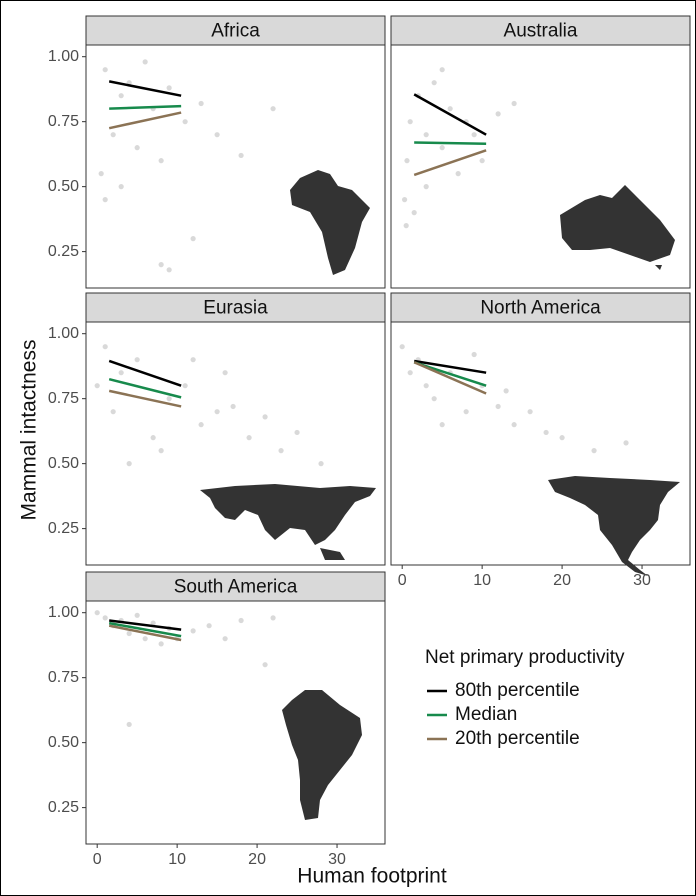  What do you see at coordinates (372, 876) in the screenshot?
I see `x-axis-label: Human footprint` at bounding box center [372, 876].